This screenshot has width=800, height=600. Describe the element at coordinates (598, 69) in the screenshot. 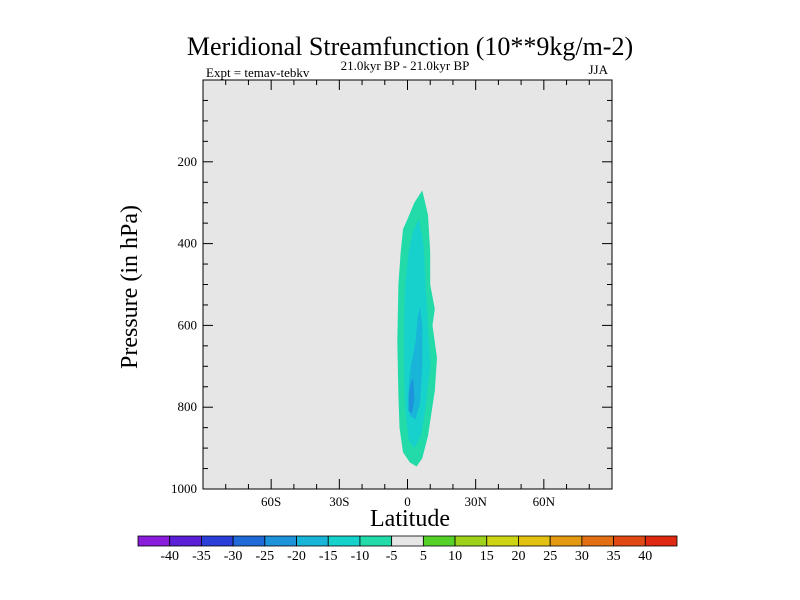

I see `subtitle-right: JJA` at that location.